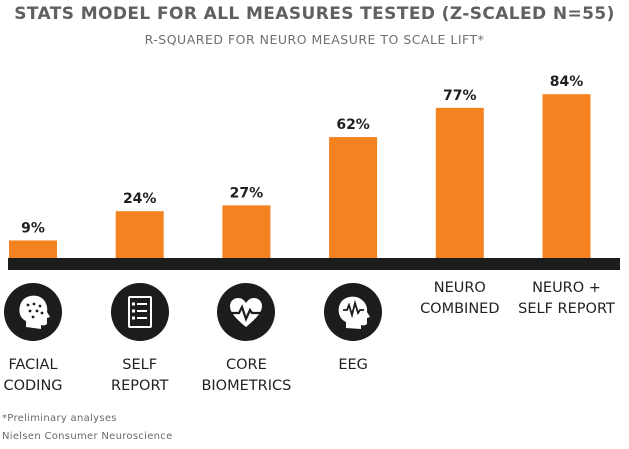 Image resolution: width=629 pixels, height=449 pixels. What do you see at coordinates (567, 82) in the screenshot?
I see `value-label-5: 84%` at bounding box center [567, 82].